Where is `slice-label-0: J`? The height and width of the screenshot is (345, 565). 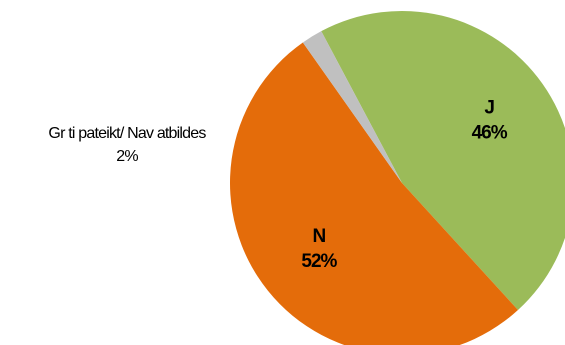
slice-label-0: J is located at coordinates (489, 108).